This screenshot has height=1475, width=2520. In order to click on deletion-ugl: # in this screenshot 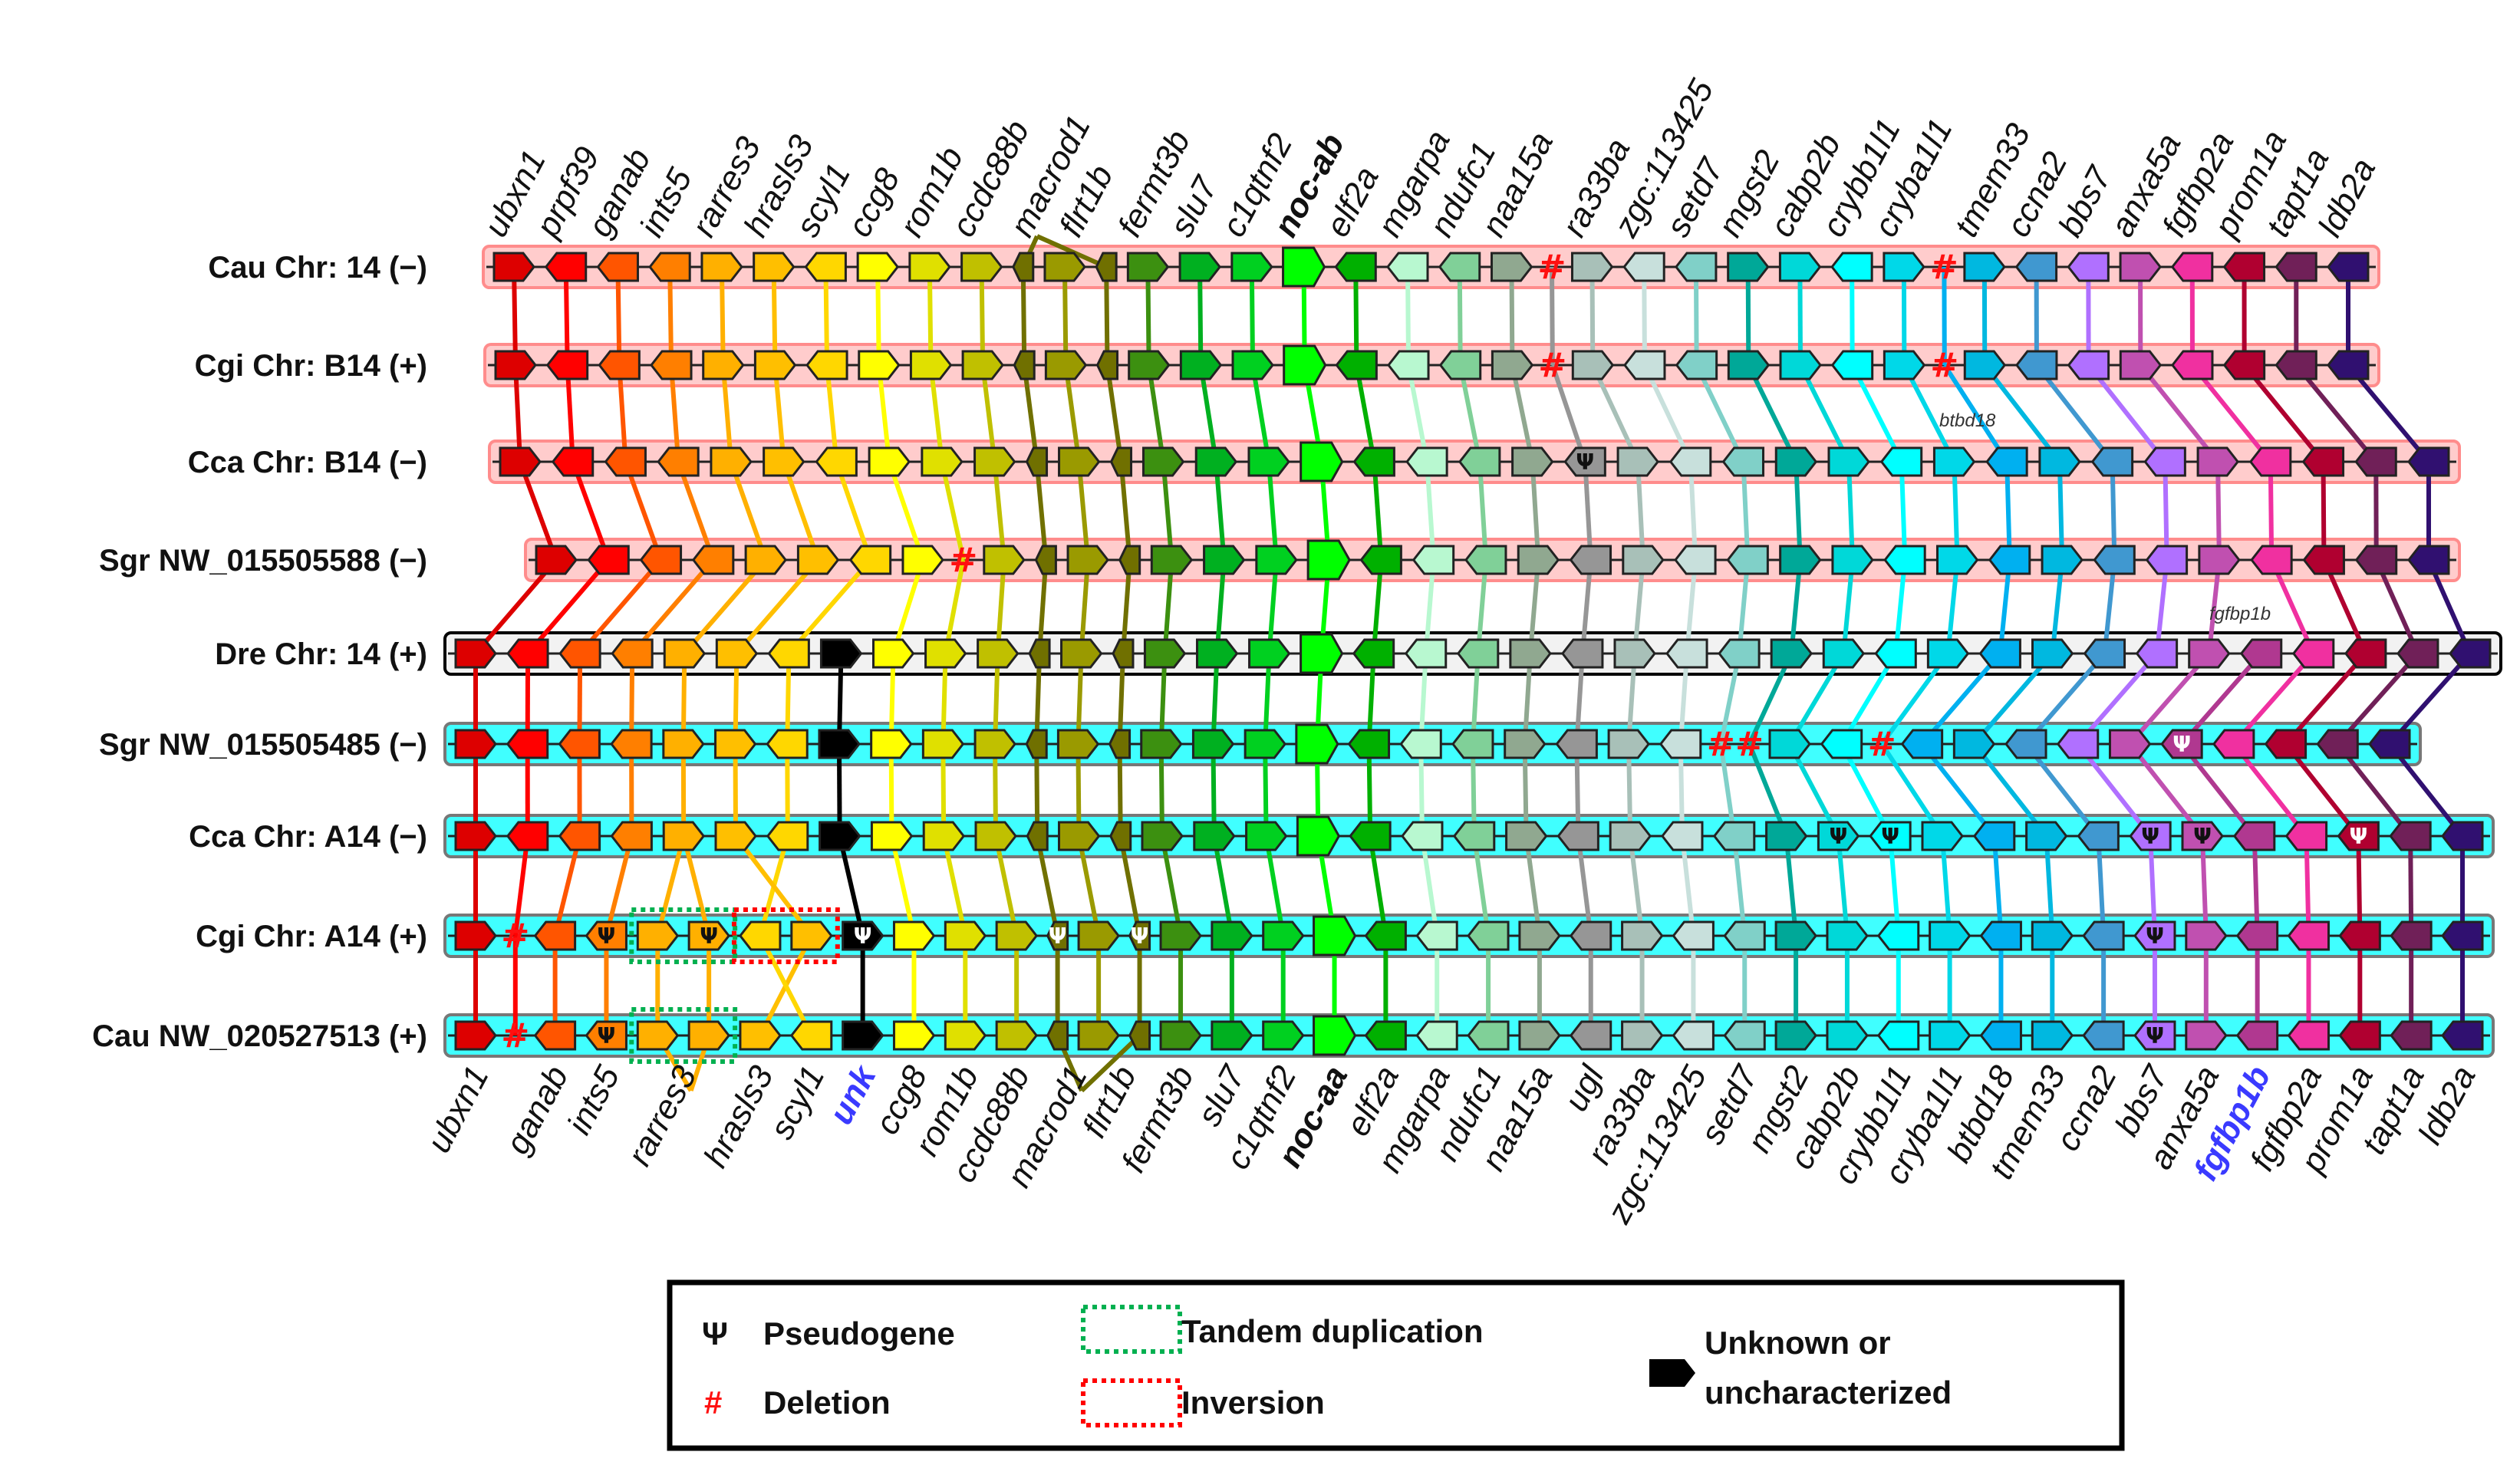, I will do `click(1552, 267)`.